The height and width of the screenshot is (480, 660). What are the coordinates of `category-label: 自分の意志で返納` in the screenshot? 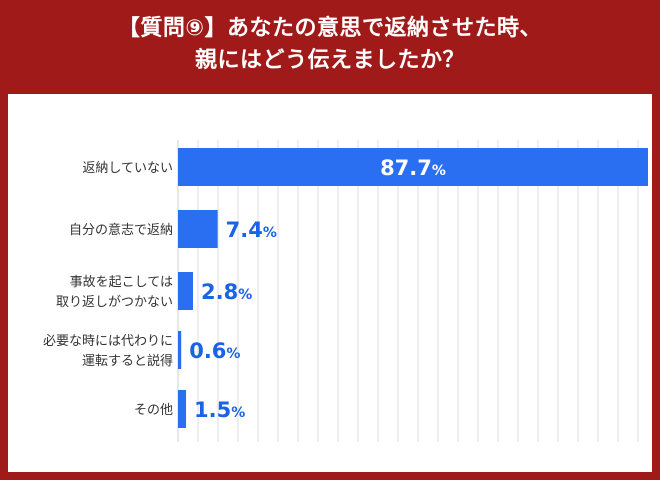 It's located at (121, 230).